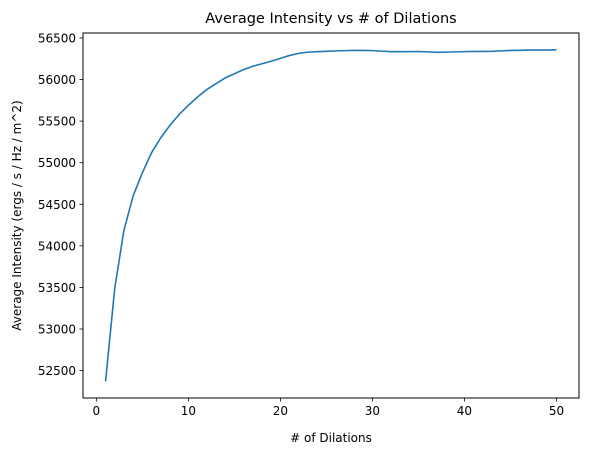 This screenshot has width=589, height=455. I want to click on y-tick-label: 53500, so click(57, 288).